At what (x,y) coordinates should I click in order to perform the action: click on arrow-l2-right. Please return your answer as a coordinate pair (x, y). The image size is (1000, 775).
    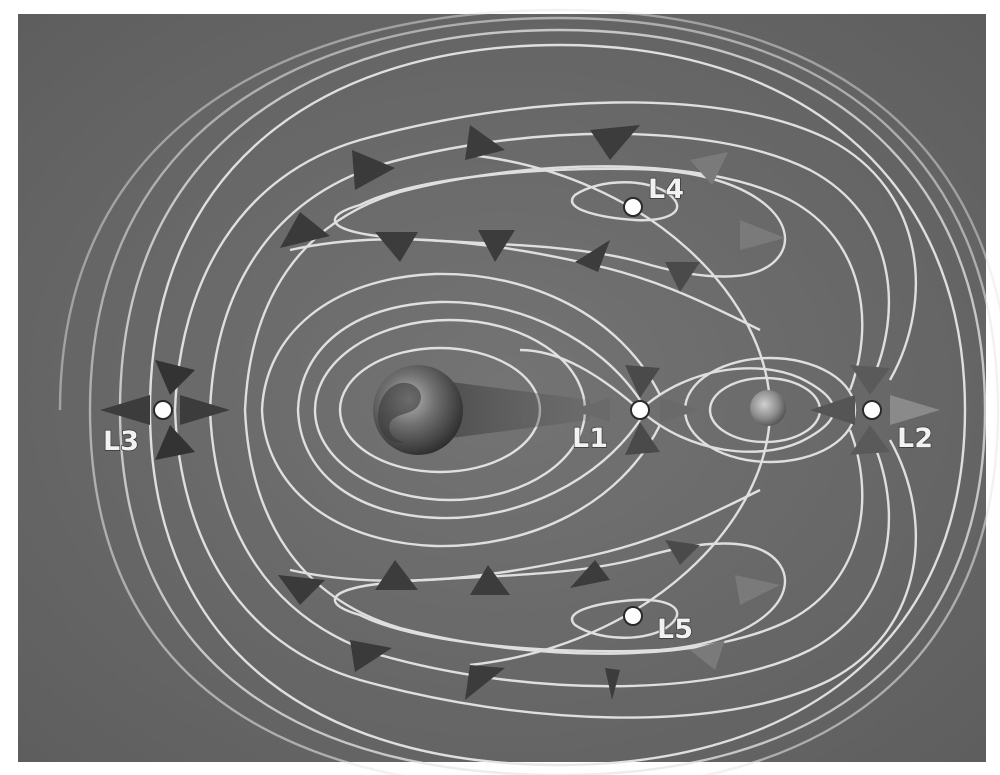
    Looking at the image, I should click on (915, 410).